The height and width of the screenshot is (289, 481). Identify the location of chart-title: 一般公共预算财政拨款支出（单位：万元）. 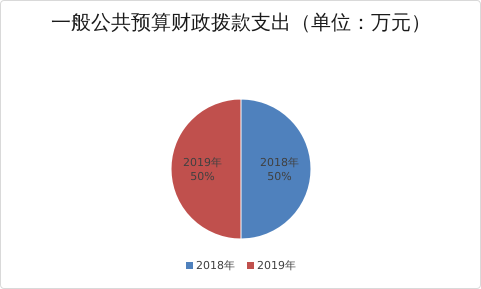
(241, 22).